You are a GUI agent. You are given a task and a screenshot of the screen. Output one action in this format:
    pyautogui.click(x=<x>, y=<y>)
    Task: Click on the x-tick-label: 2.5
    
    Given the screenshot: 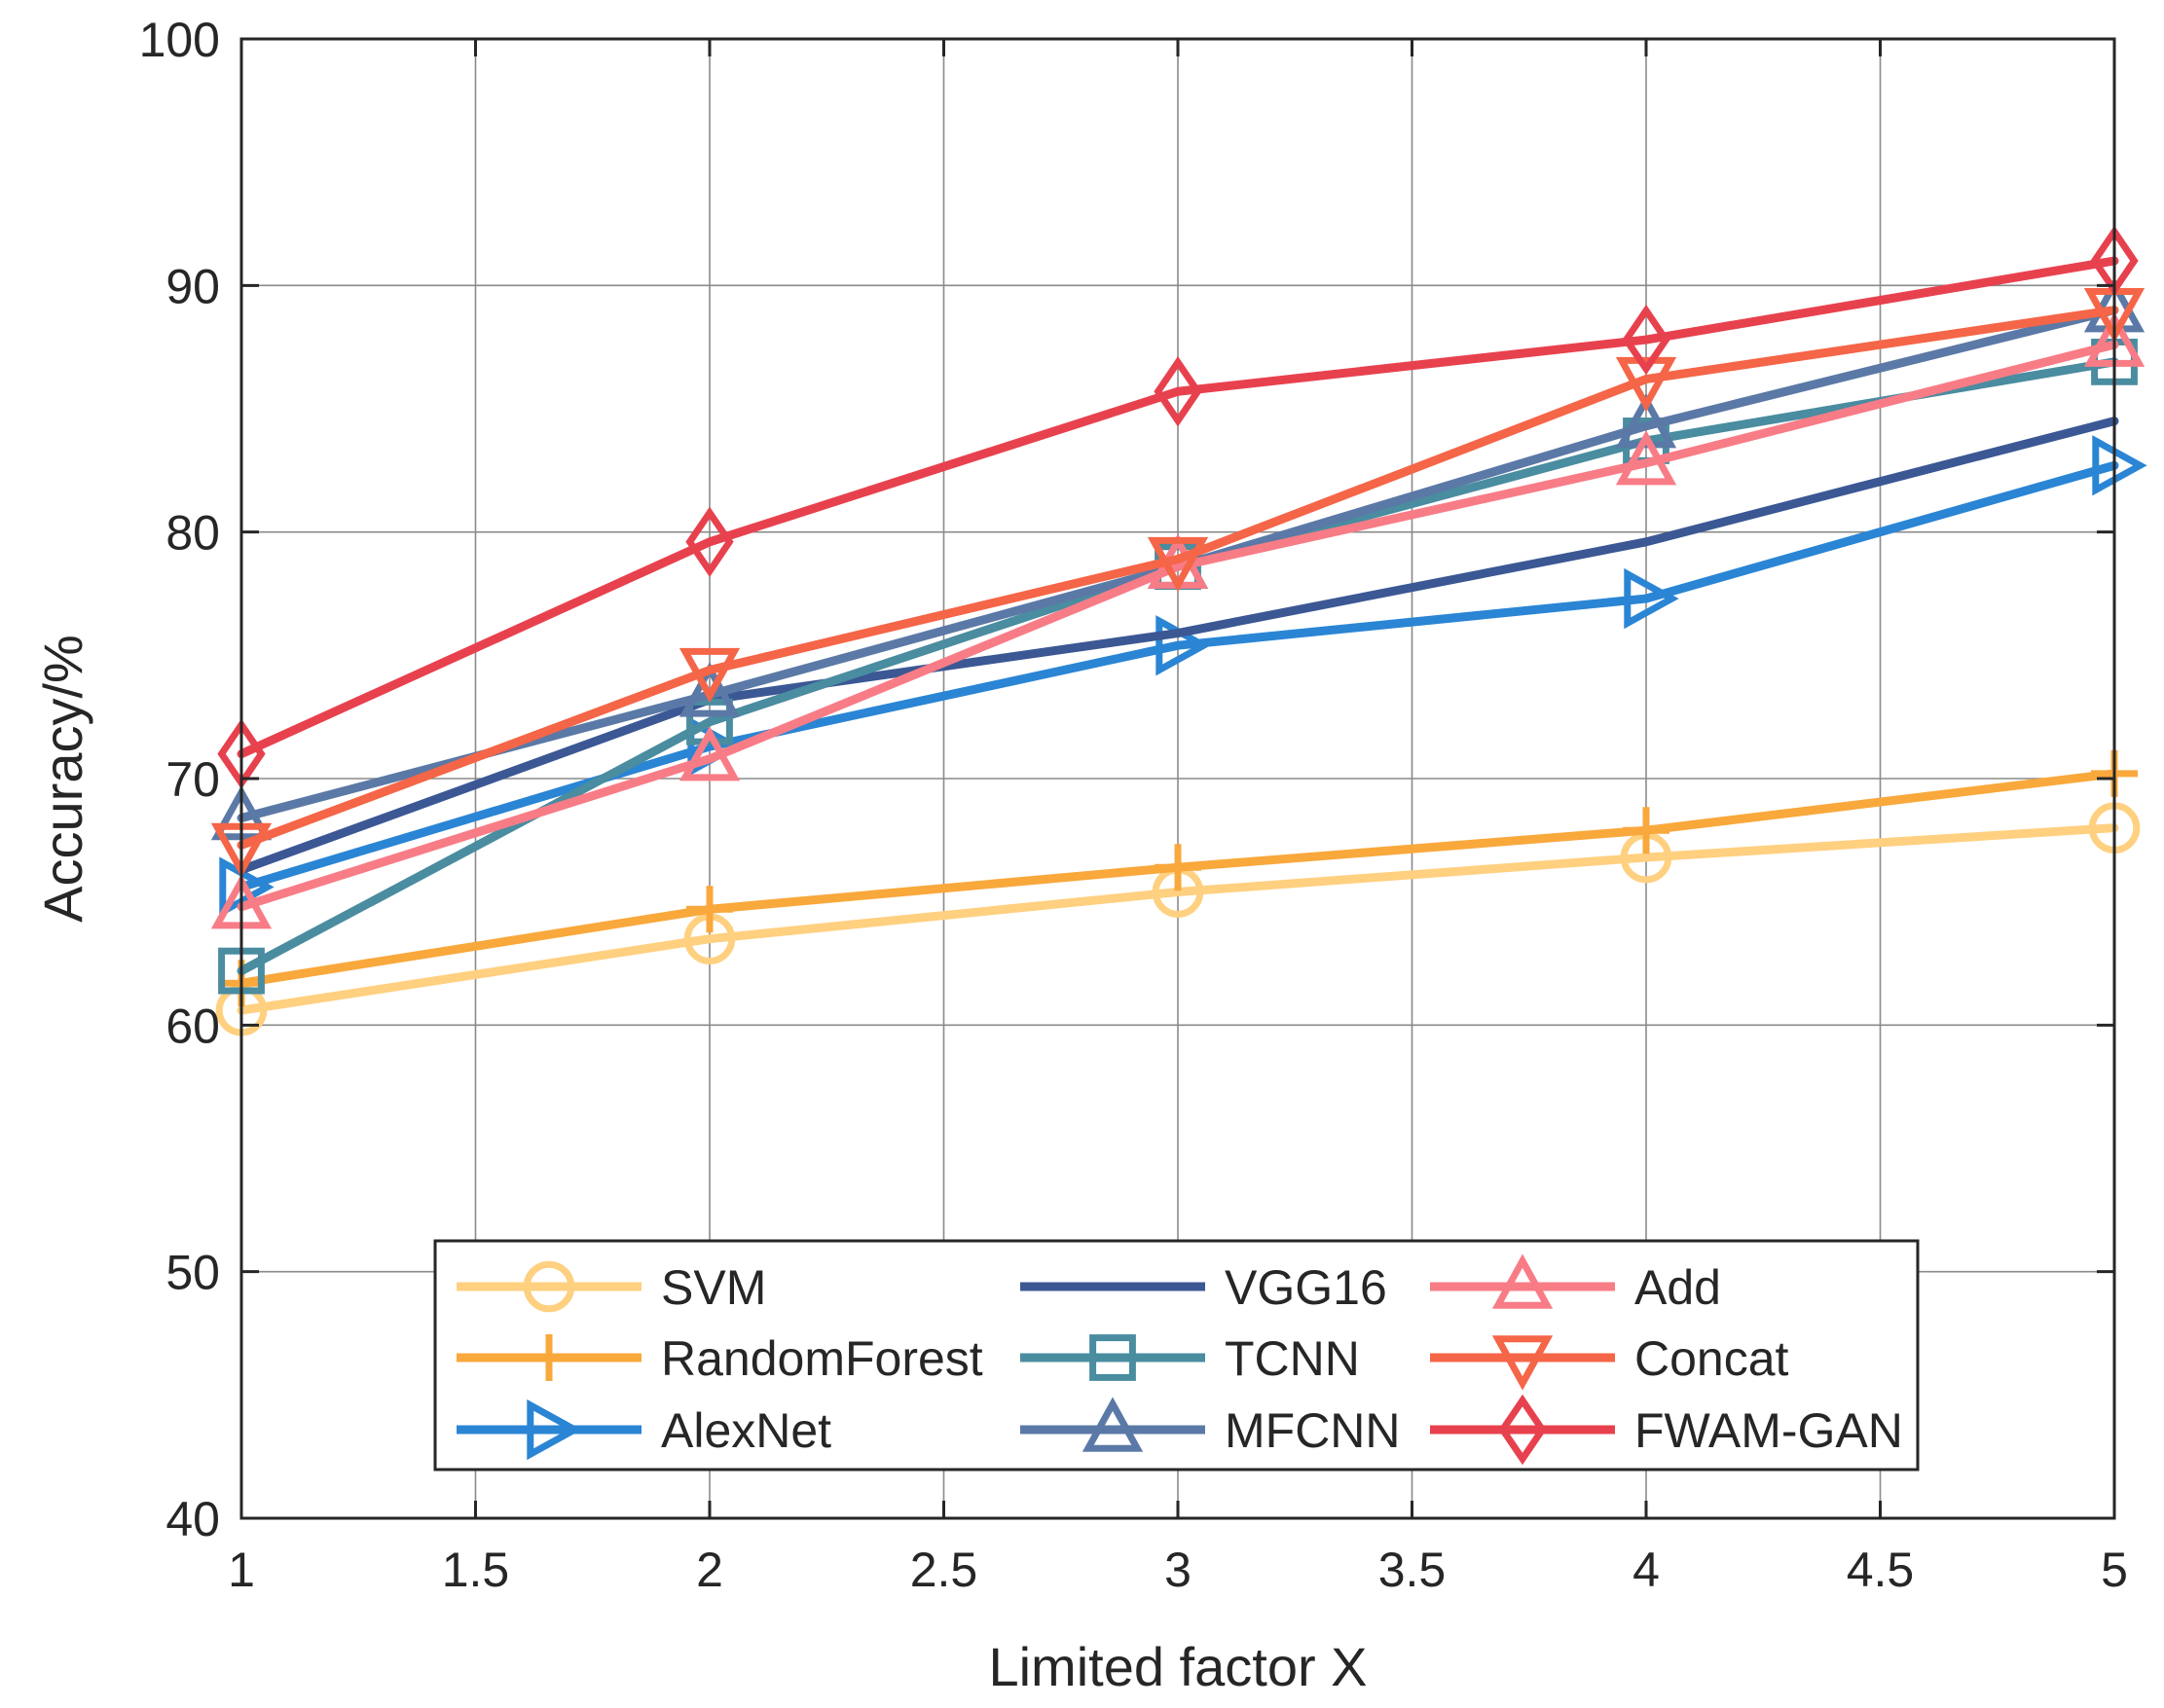 What is the action you would take?
    pyautogui.click(x=944, y=1570)
    